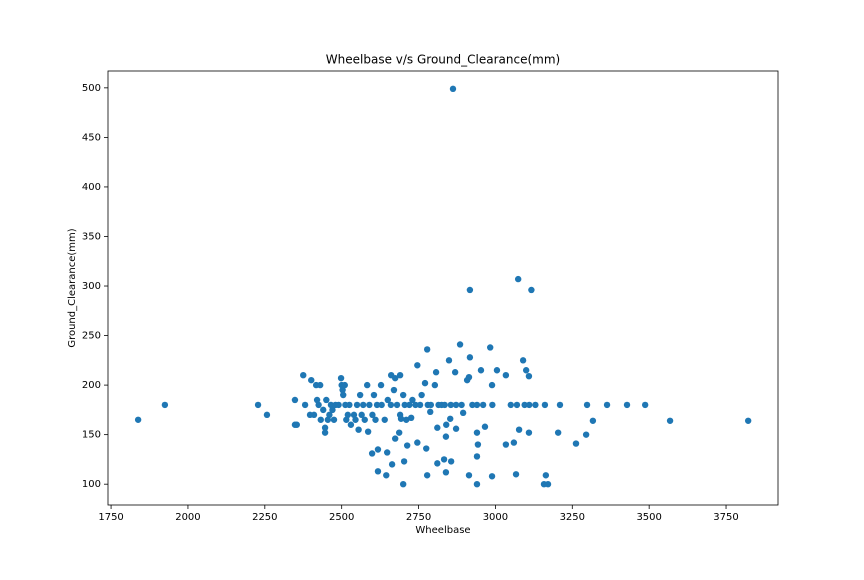 Image resolution: width=864 pixels, height=580 pixels. What do you see at coordinates (418, 517) in the screenshot?
I see `x-tick-label: 2750` at bounding box center [418, 517].